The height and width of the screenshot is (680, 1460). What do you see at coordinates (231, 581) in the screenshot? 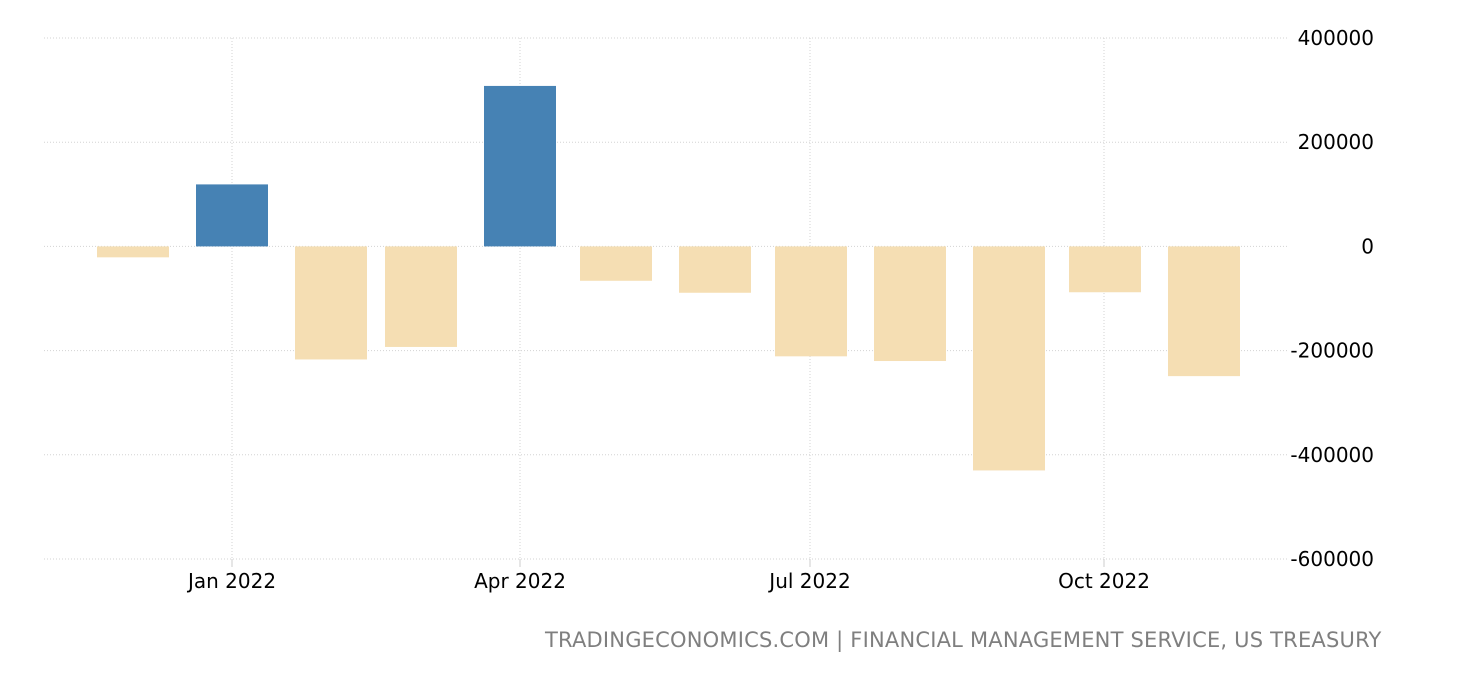
I see `x-tick-label: Jan 2022` at bounding box center [231, 581].